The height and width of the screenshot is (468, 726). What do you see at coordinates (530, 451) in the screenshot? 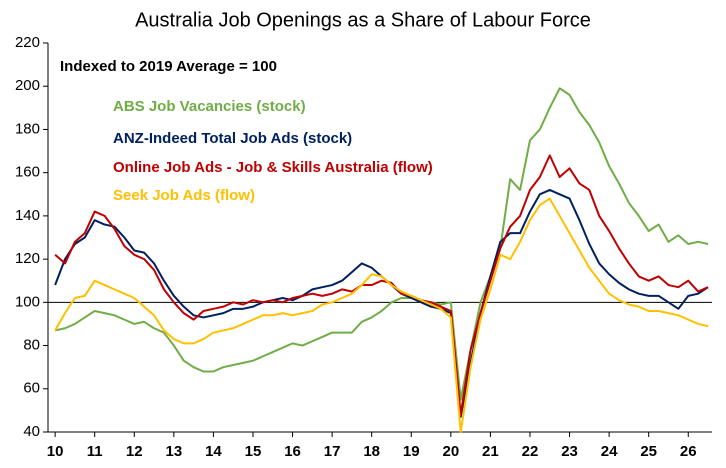
I see `x-tick-label: 22` at bounding box center [530, 451].